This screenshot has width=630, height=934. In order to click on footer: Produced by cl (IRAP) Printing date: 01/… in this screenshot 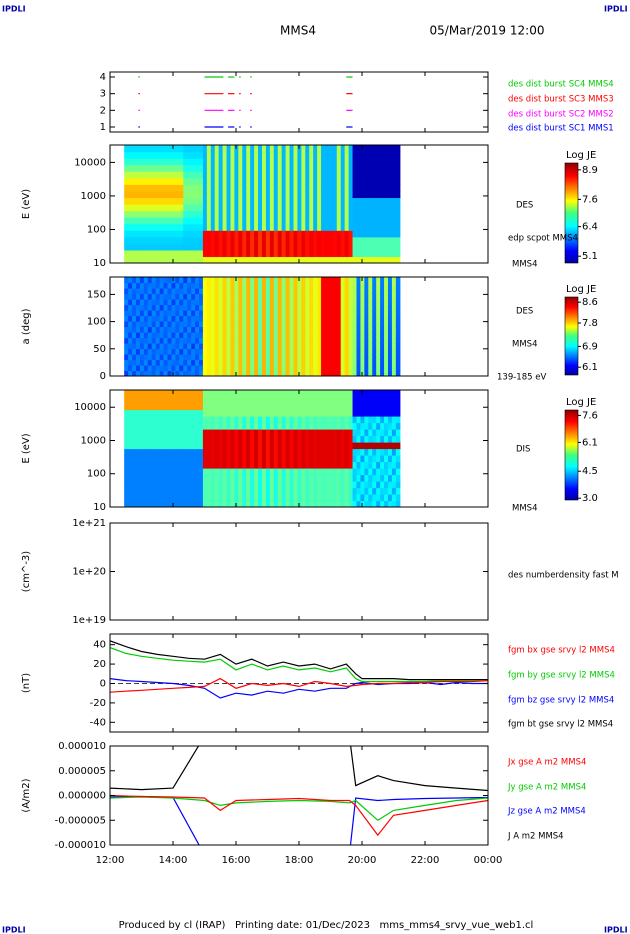, I will do `click(326, 925)`.